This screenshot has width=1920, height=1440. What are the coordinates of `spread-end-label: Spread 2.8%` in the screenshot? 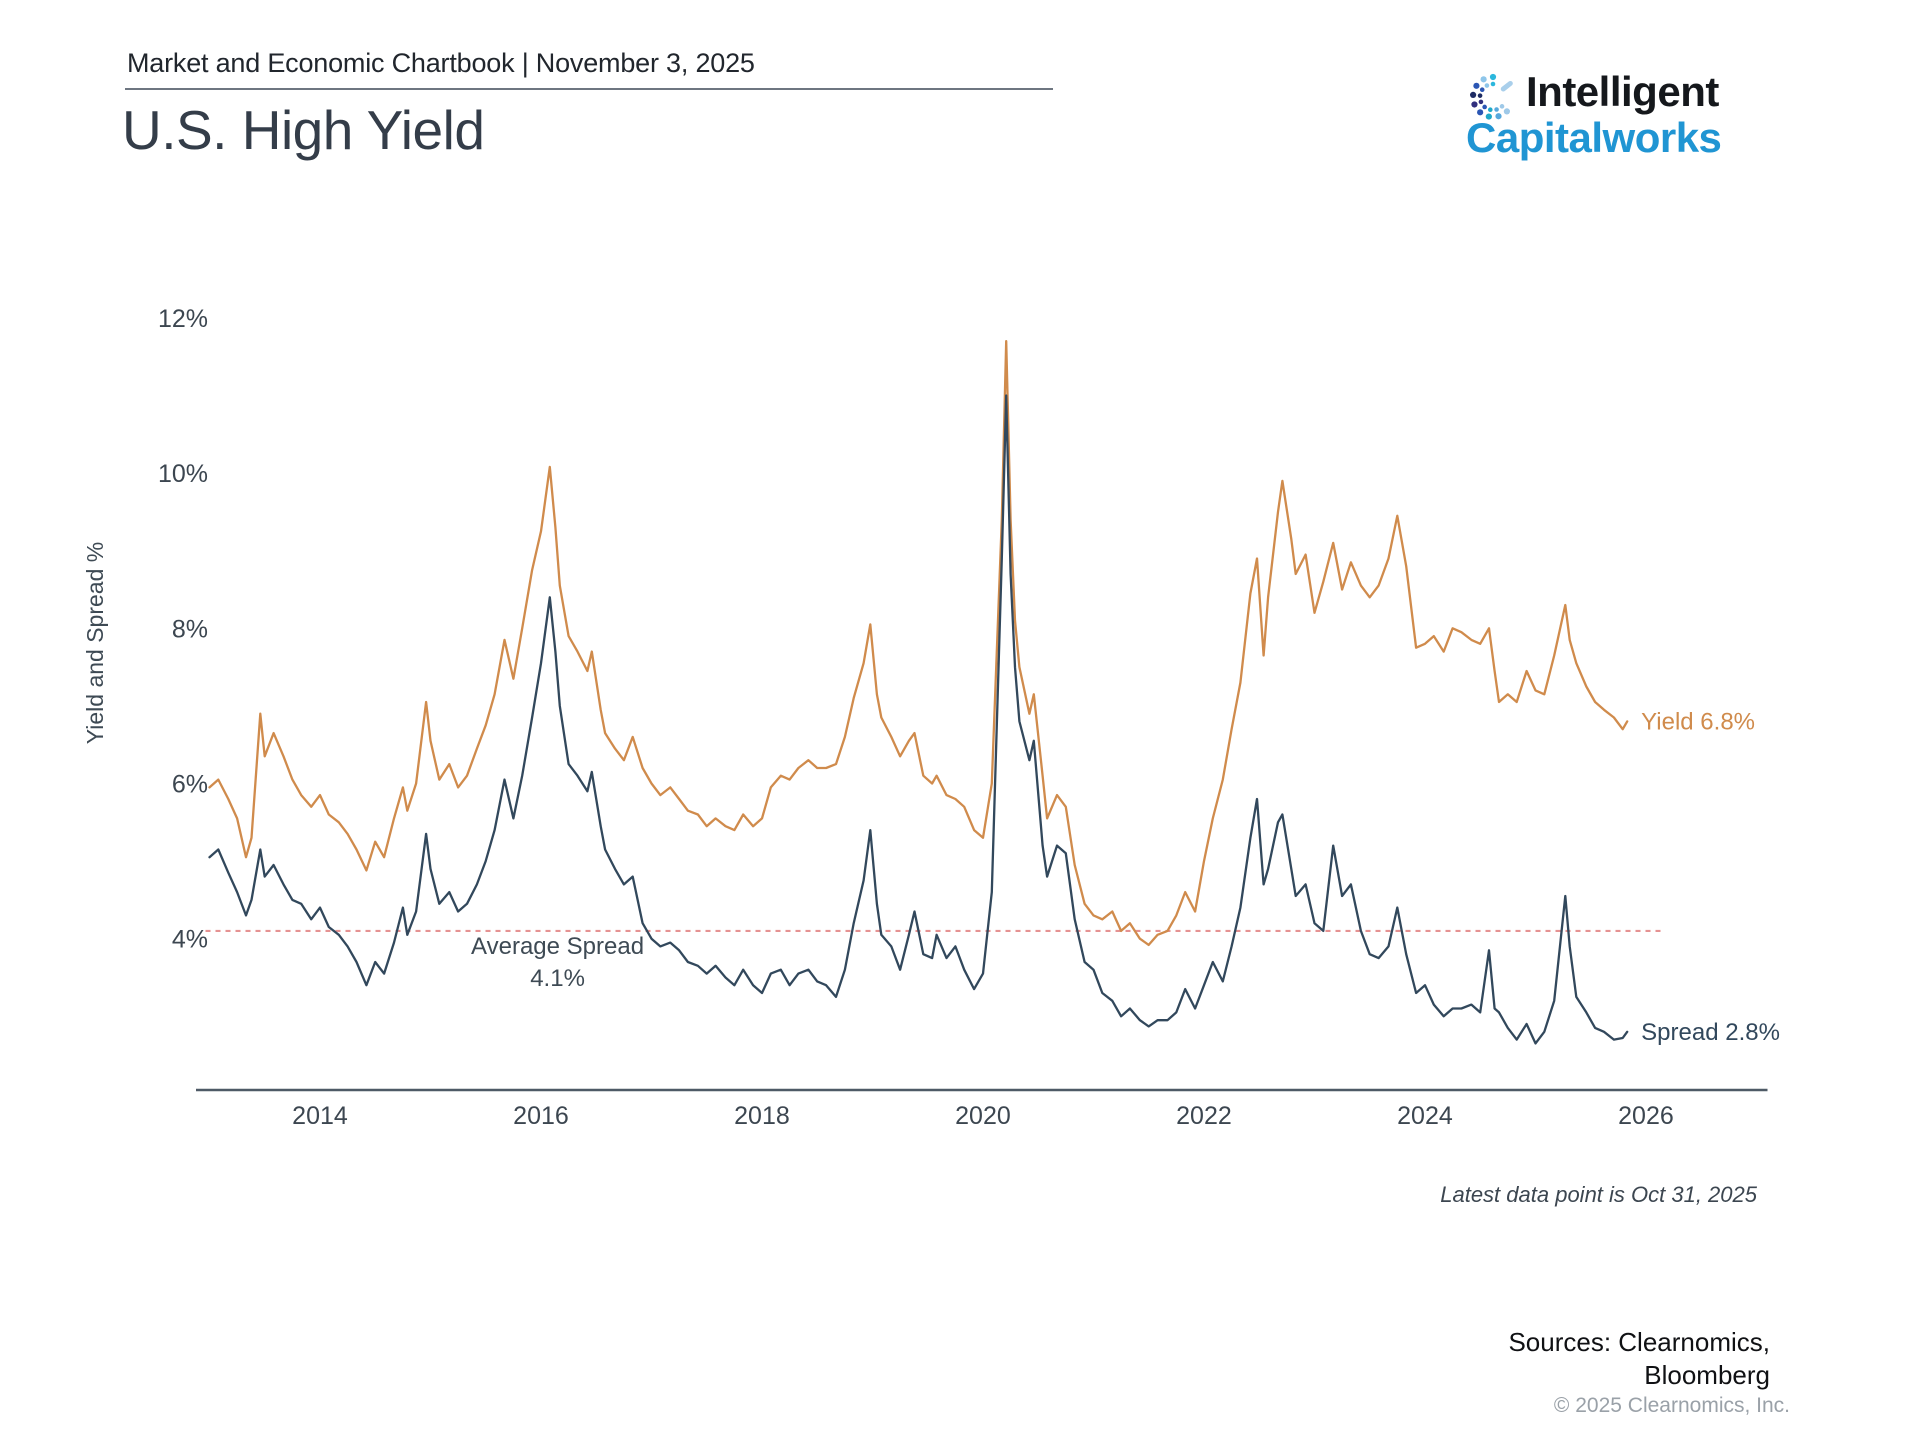 It's located at (1710, 1032).